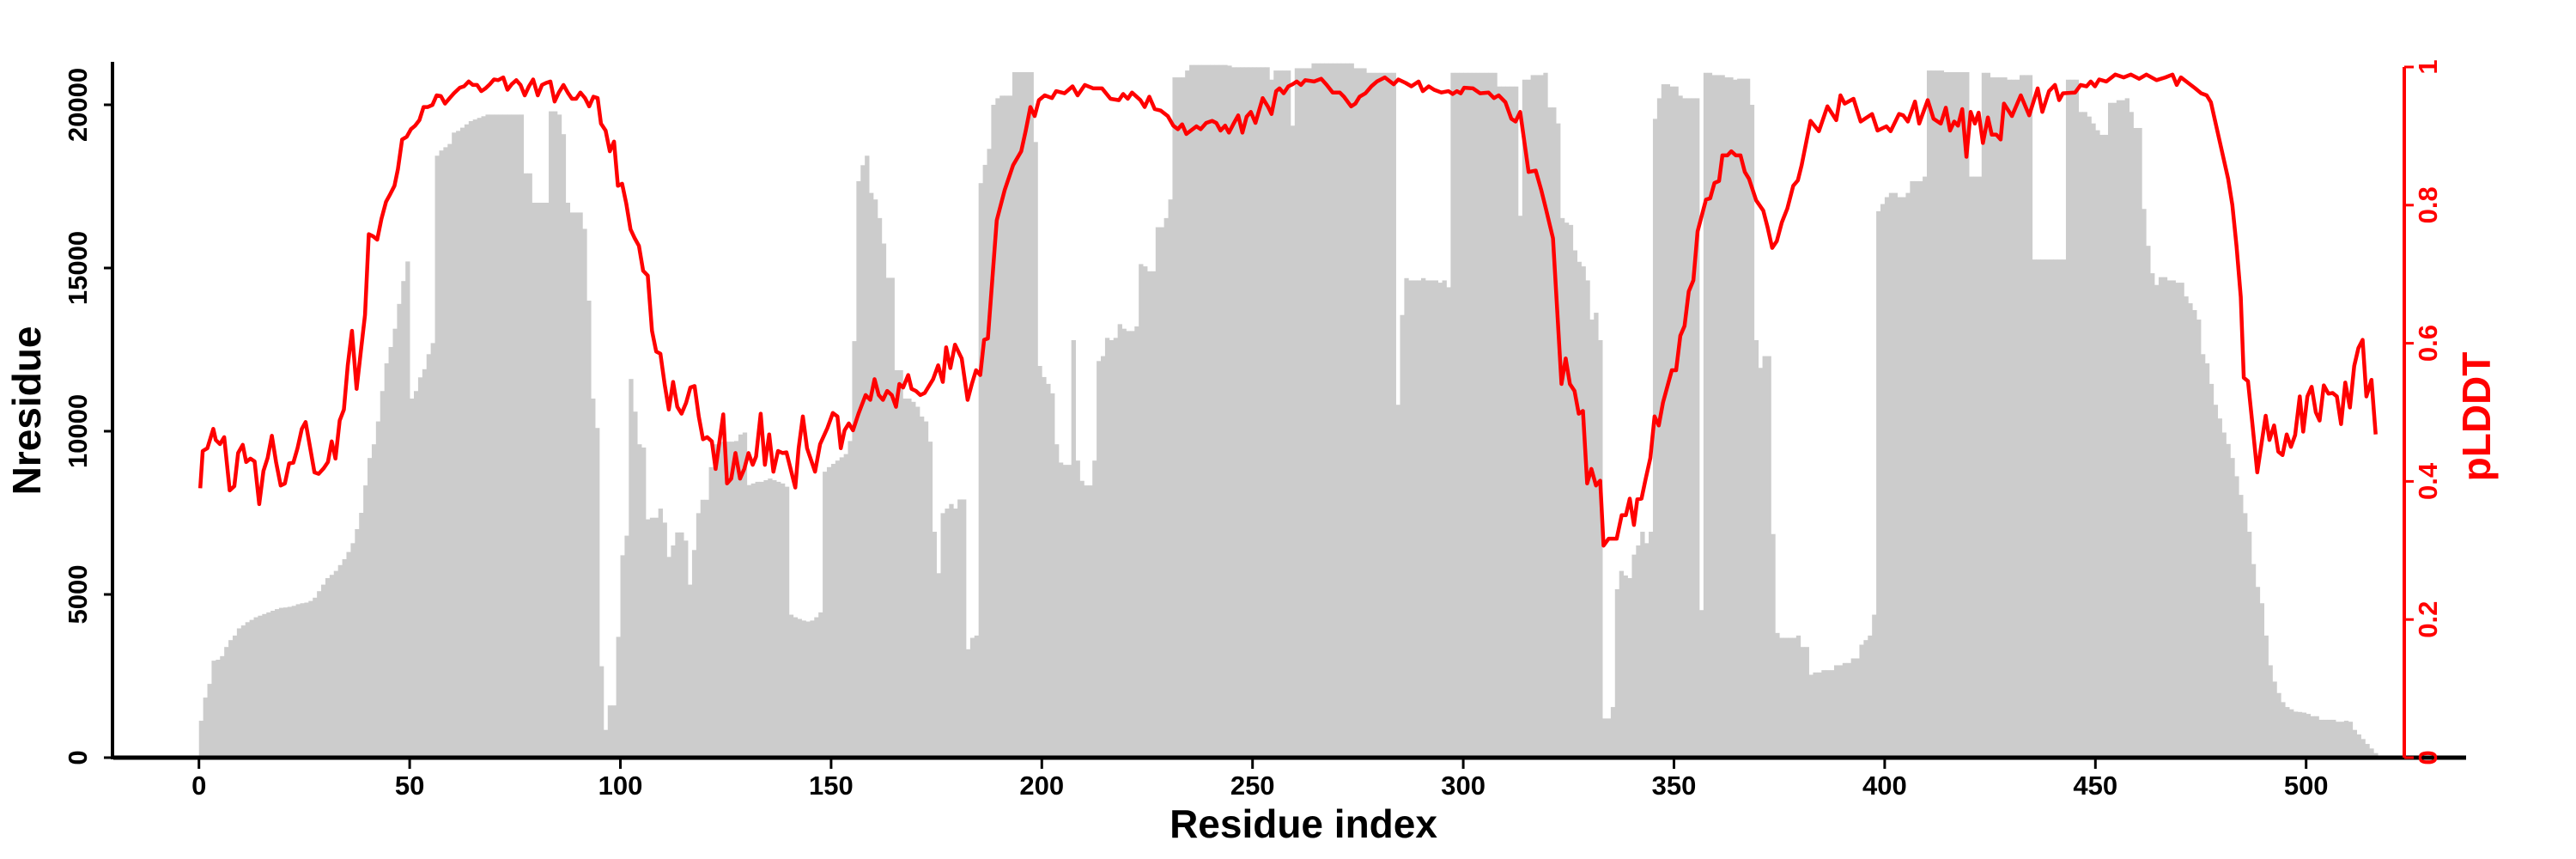 The image size is (2576, 859). Describe the element at coordinates (832, 786) in the screenshot. I see `x-tick-label: 150` at that location.